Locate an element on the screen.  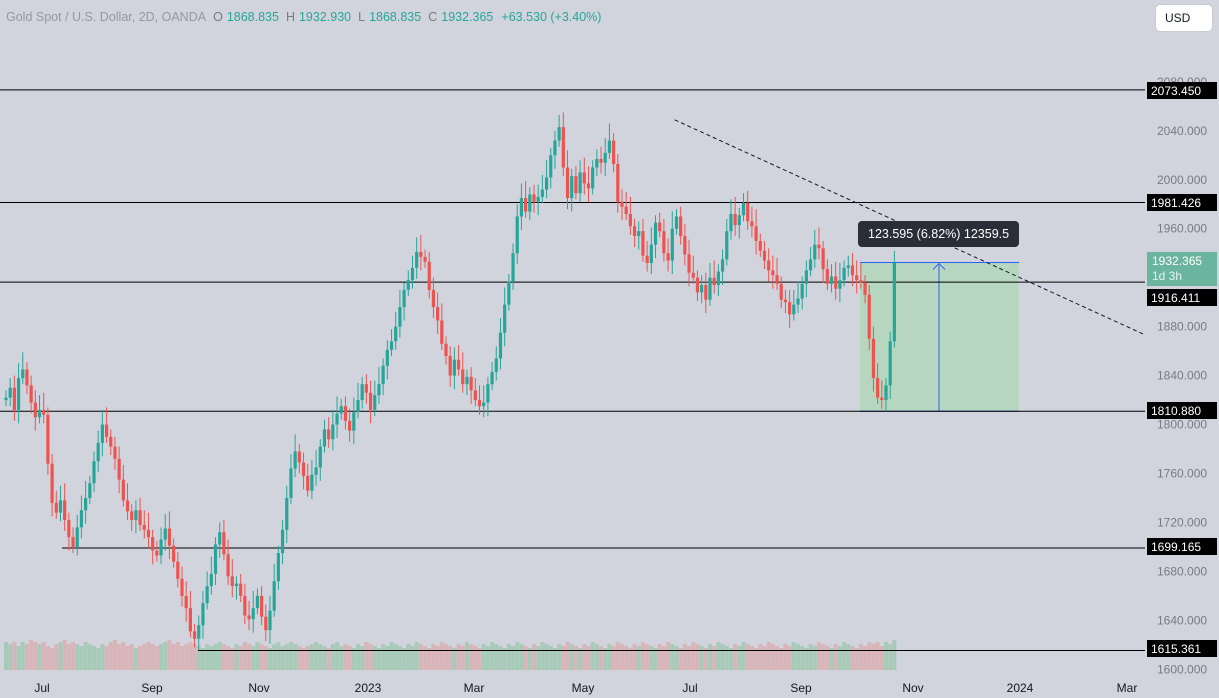
y-tick-label: 1720.000 is located at coordinates (1182, 522).